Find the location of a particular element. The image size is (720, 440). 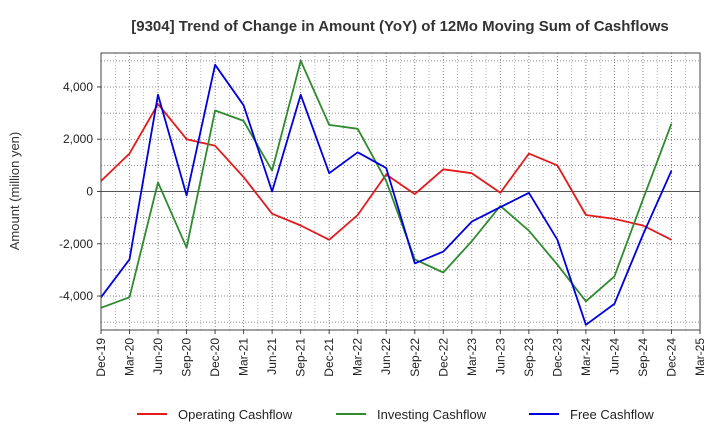

y-tick-label: -2,000 is located at coordinates (76, 244).